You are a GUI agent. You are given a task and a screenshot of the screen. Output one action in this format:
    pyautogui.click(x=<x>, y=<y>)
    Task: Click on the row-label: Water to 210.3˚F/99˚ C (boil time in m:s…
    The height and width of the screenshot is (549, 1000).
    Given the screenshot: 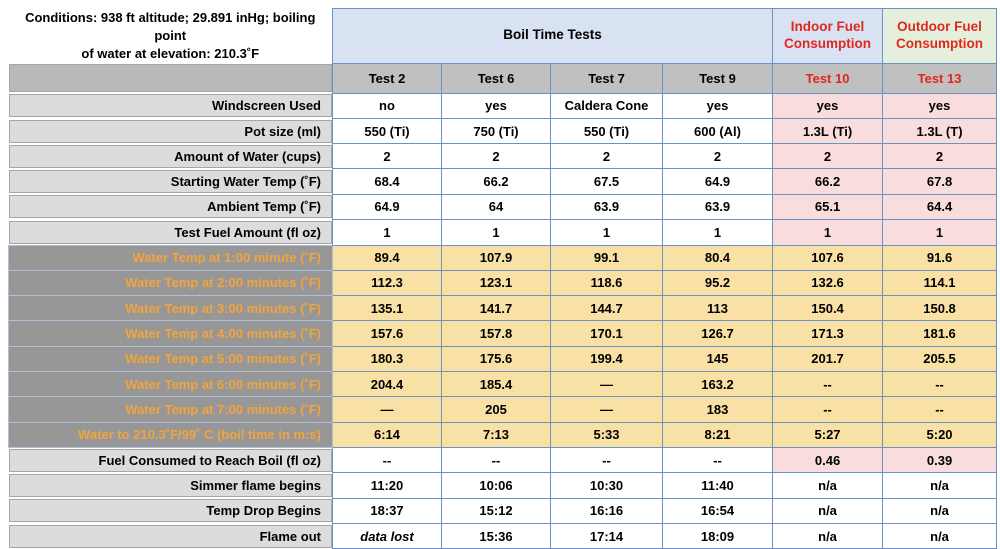 What is the action you would take?
    pyautogui.click(x=170, y=434)
    